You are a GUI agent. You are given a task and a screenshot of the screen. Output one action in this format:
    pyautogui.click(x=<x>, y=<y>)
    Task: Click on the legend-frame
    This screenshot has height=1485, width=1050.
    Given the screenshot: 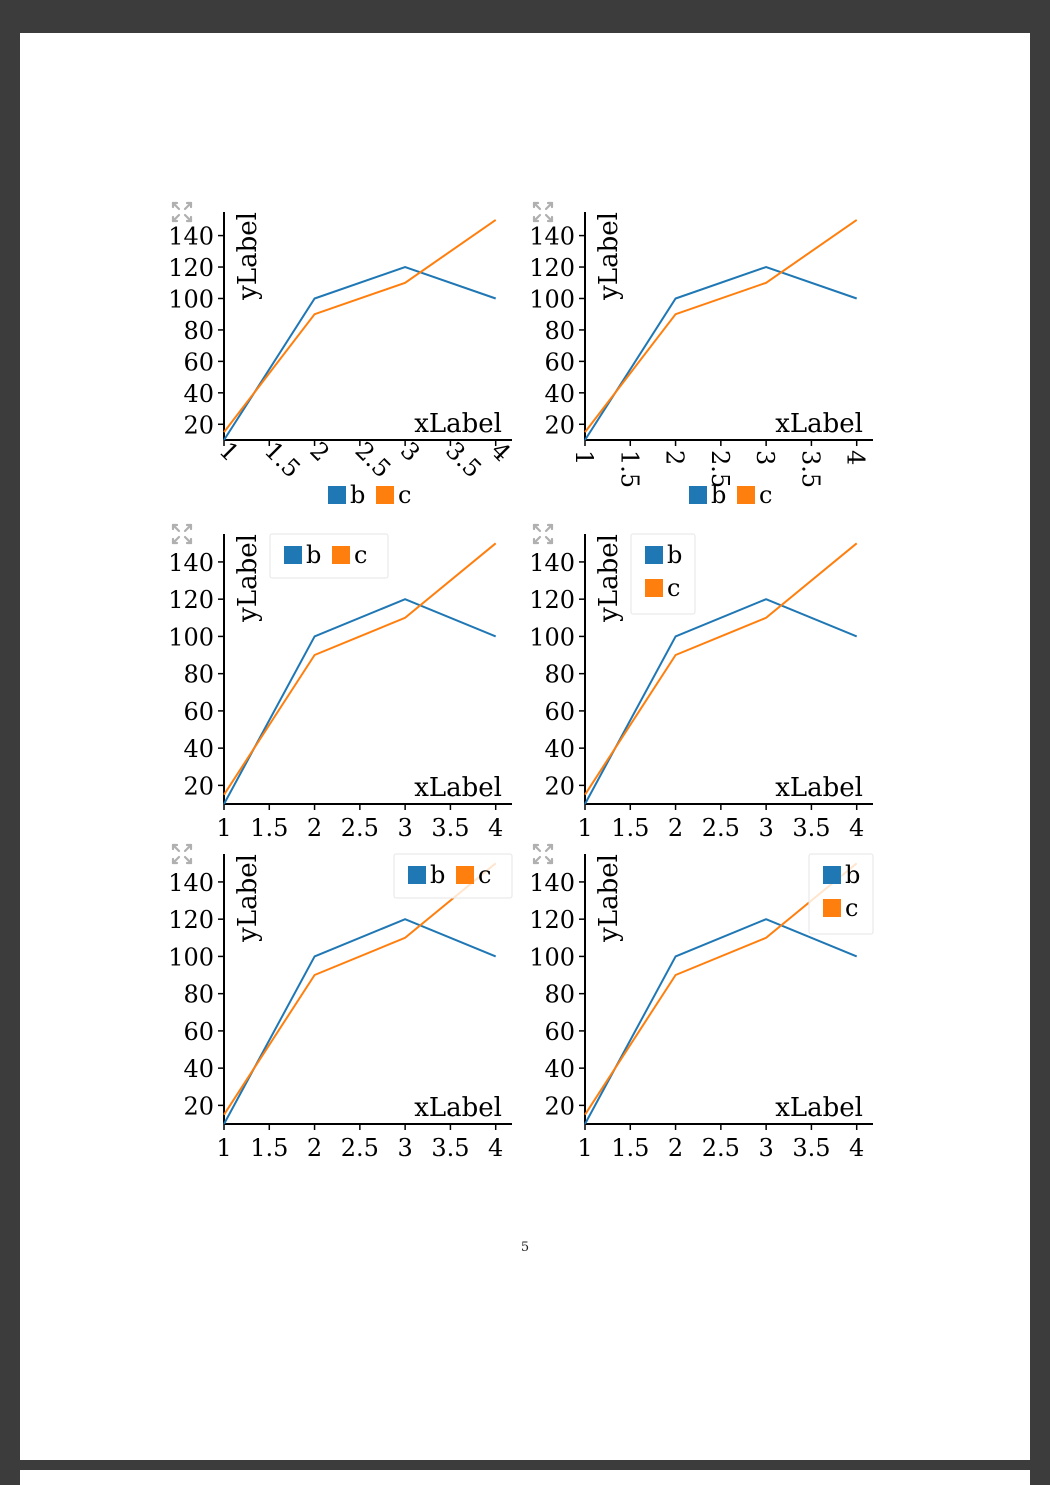 What is the action you would take?
    pyautogui.click(x=329, y=556)
    